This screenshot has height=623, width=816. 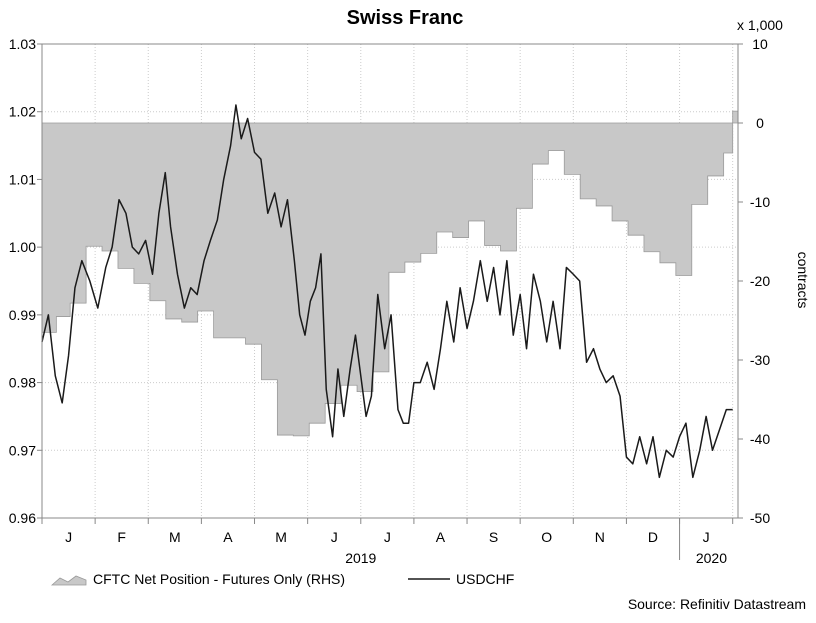 I want to click on month-label: F, so click(x=121, y=537).